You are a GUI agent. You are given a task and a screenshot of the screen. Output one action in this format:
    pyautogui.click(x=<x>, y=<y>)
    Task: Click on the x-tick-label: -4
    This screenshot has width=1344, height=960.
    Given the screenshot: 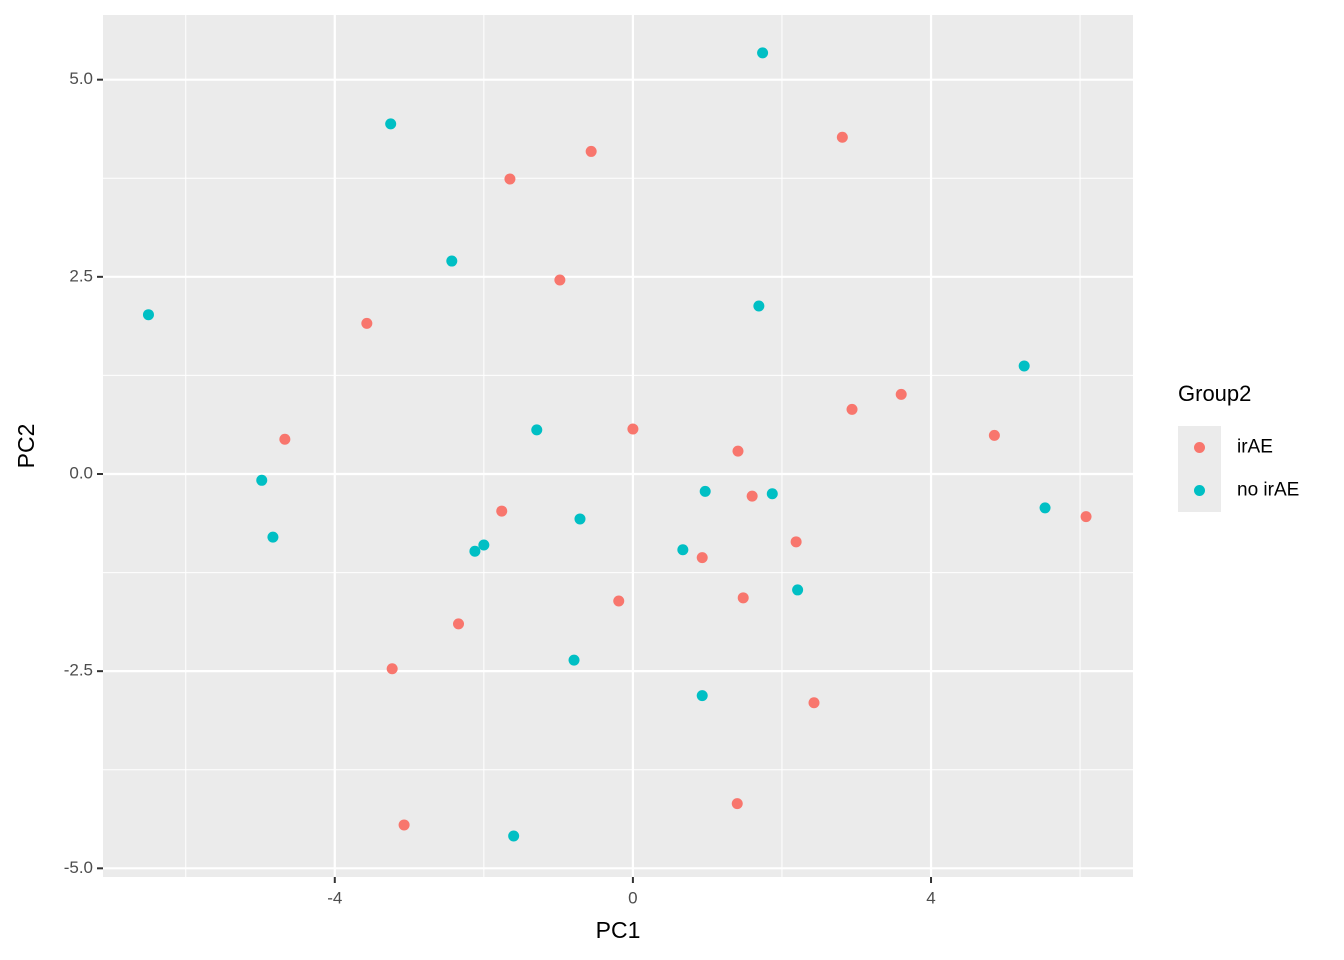 What is the action you would take?
    pyautogui.click(x=334, y=897)
    